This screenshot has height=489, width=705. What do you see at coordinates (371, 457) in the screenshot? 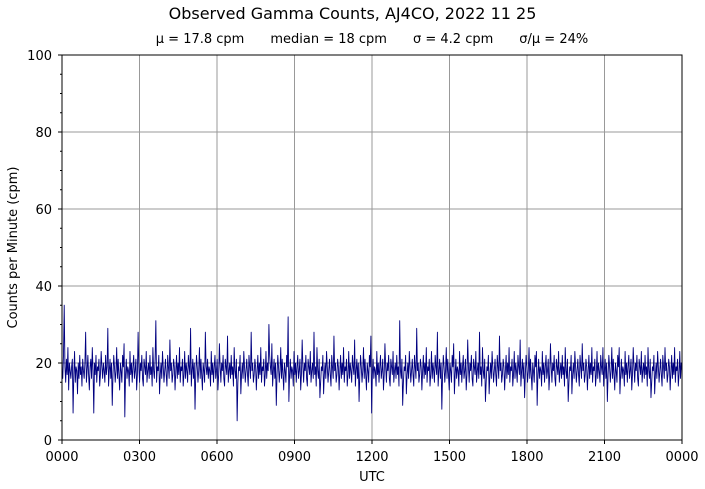
I see `x-tick-label: 1200` at bounding box center [371, 457].